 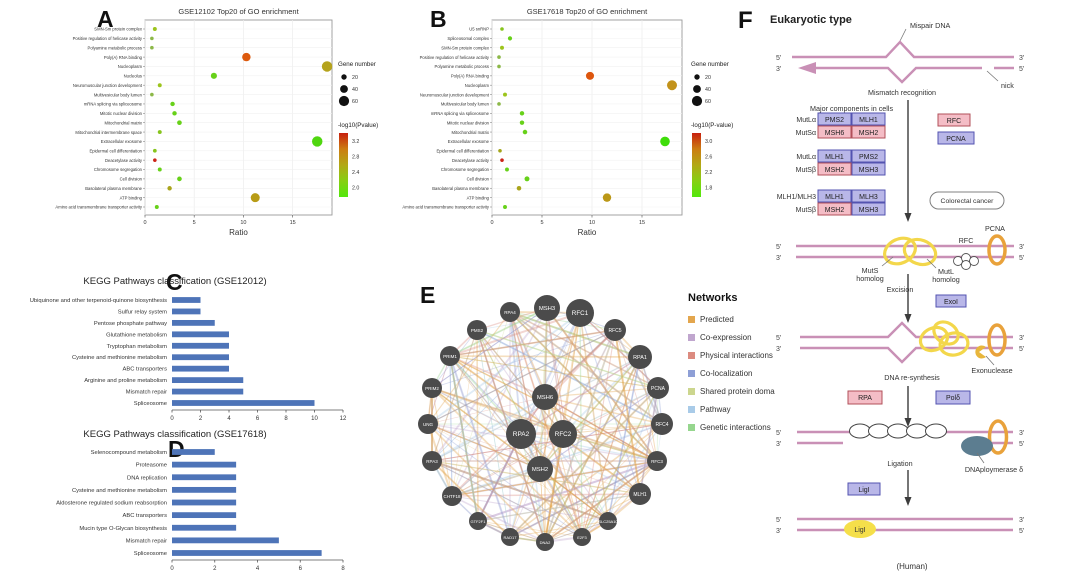 What do you see at coordinates (697, 89) in the screenshot?
I see `size-legend-dot` at bounding box center [697, 89].